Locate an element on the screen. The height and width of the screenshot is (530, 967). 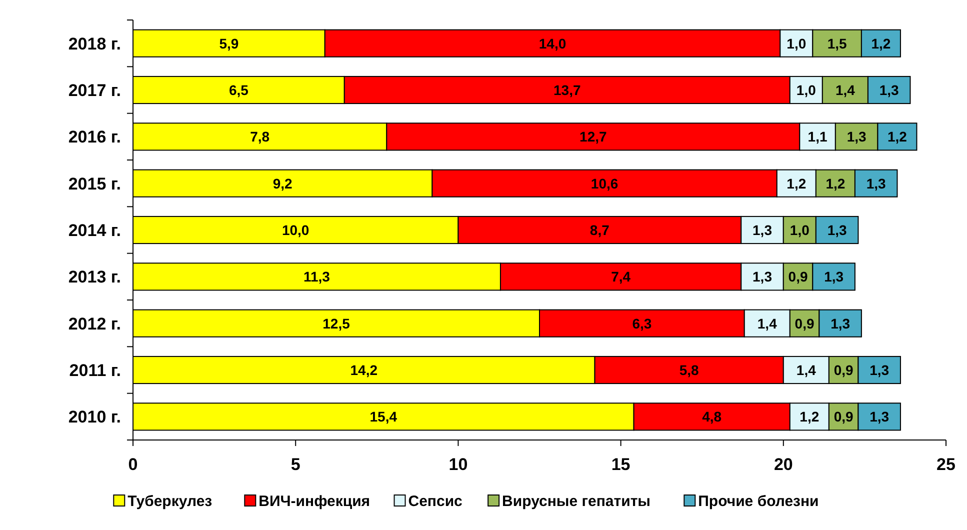
y-tick-label: 2018 г. is located at coordinates (94, 44).